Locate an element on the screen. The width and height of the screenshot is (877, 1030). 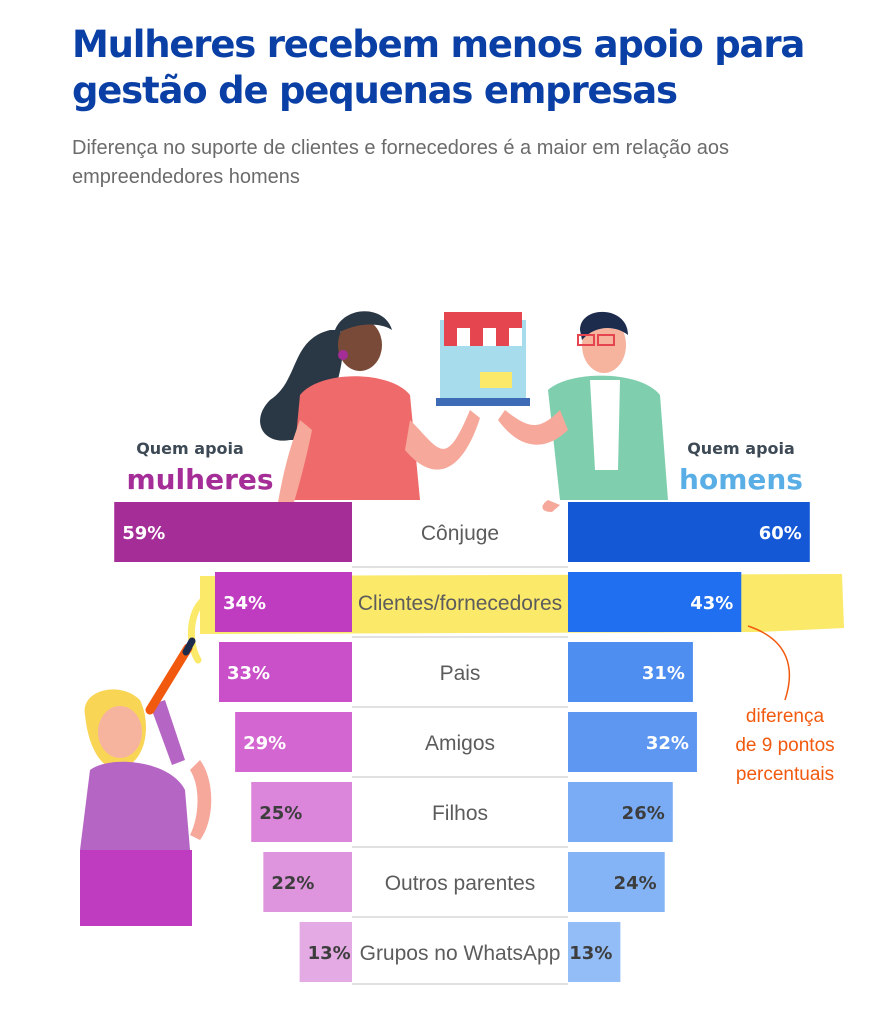
value-label-women: 33% is located at coordinates (248, 673).